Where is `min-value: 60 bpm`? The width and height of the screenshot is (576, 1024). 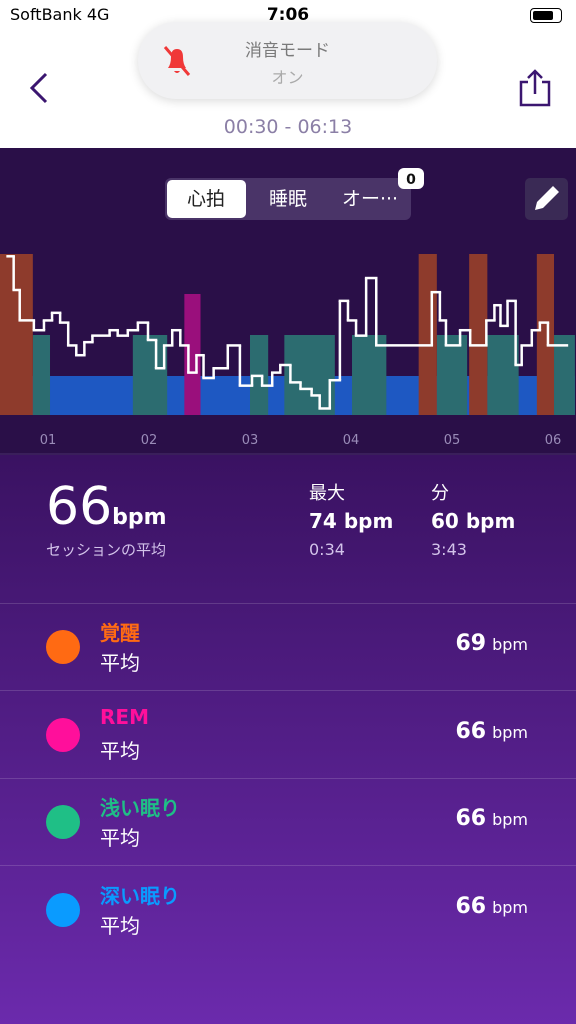 min-value: 60 bpm is located at coordinates (473, 521).